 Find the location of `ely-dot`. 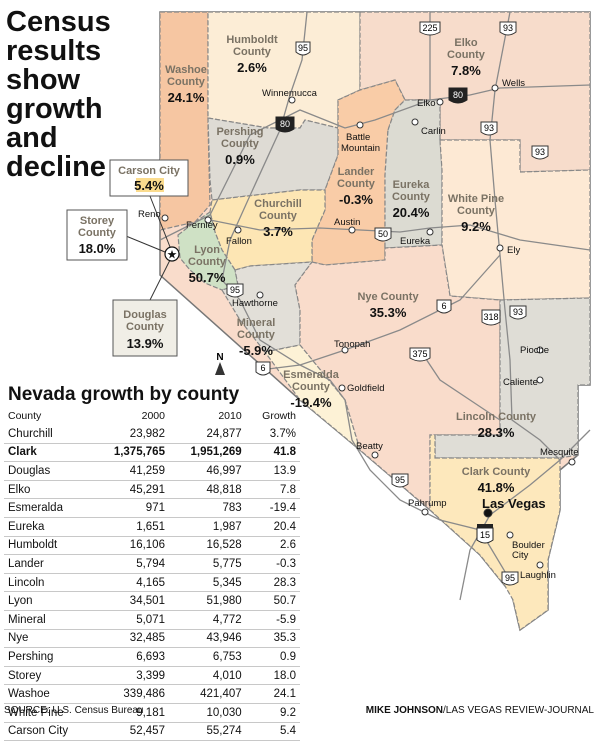

ely-dot is located at coordinates (500, 248).